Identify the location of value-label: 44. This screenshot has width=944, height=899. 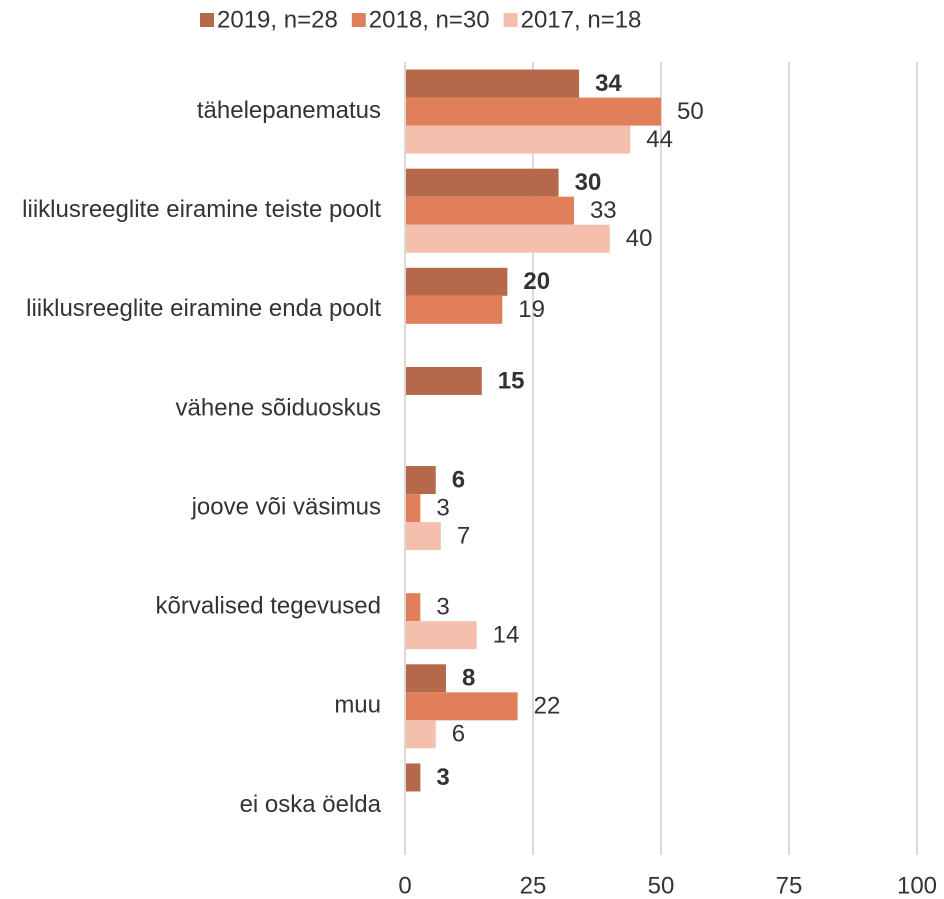
(659, 139).